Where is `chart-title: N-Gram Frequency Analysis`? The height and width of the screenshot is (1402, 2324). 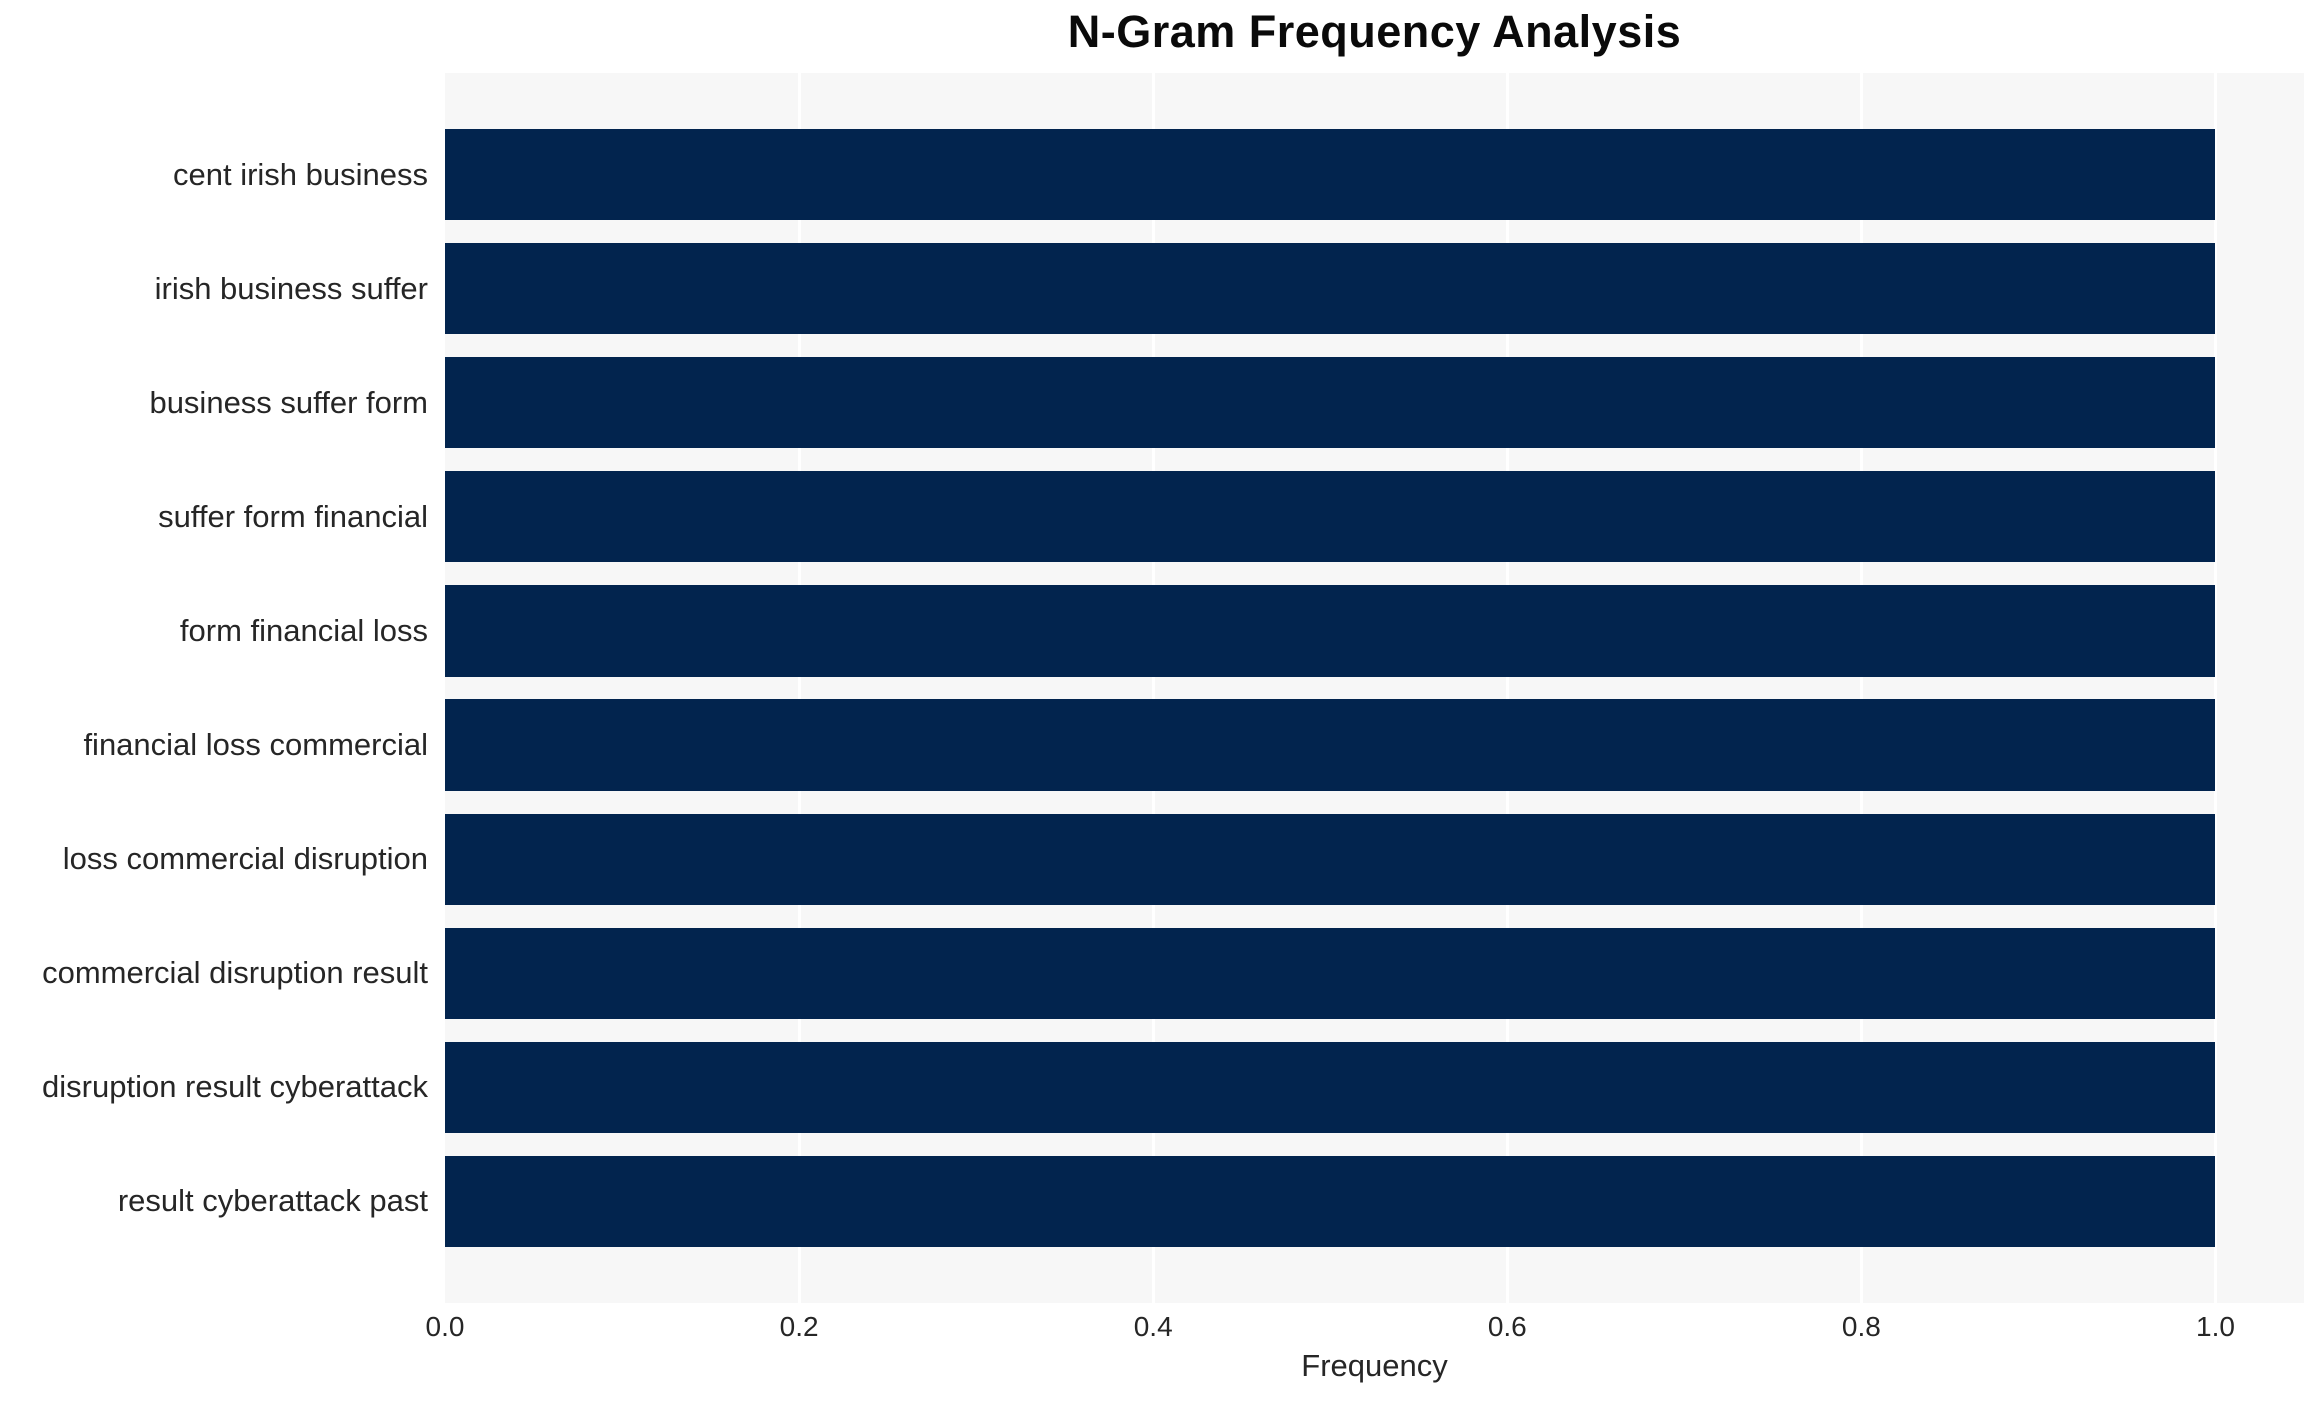 chart-title: N-Gram Frequency Analysis is located at coordinates (1374, 31).